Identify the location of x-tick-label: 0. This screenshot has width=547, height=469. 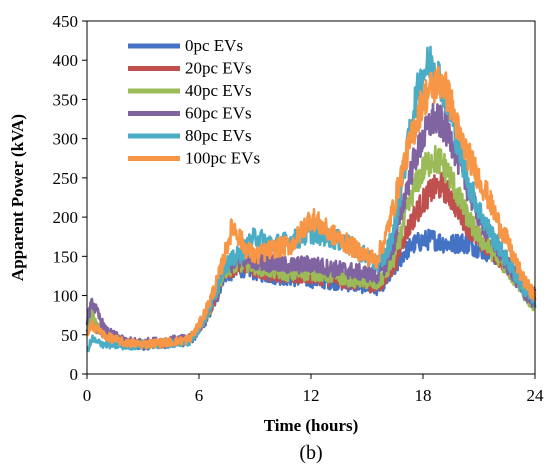
(87, 395).